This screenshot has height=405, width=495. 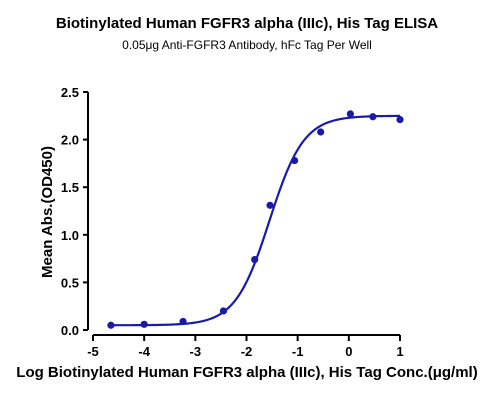 What do you see at coordinates (348, 351) in the screenshot?
I see `x-tick-label: 0` at bounding box center [348, 351].